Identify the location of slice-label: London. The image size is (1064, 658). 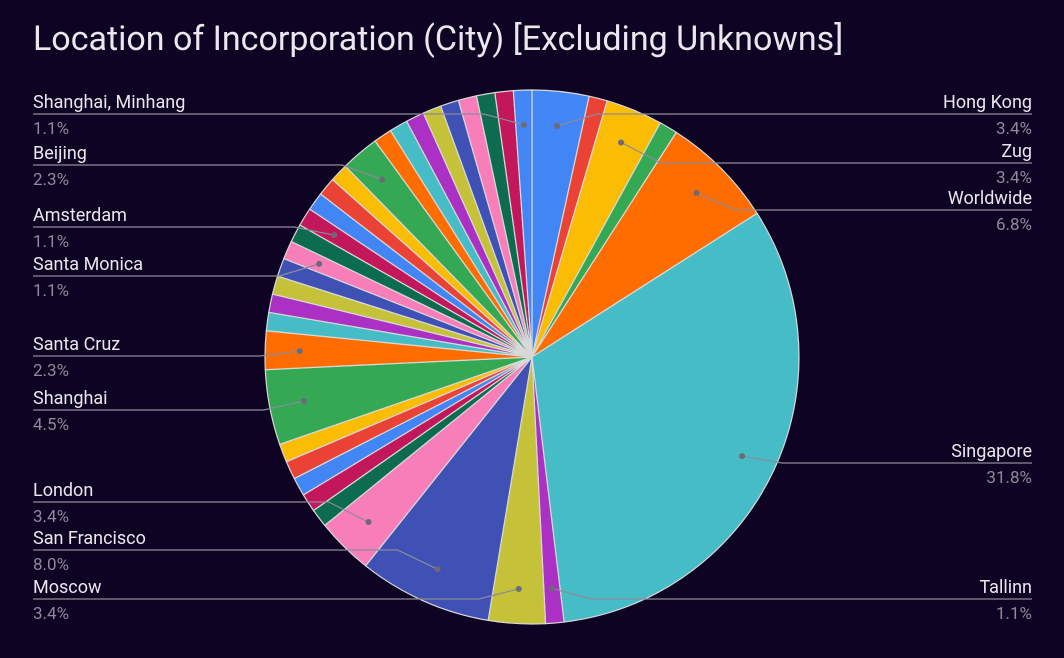
(63, 490).